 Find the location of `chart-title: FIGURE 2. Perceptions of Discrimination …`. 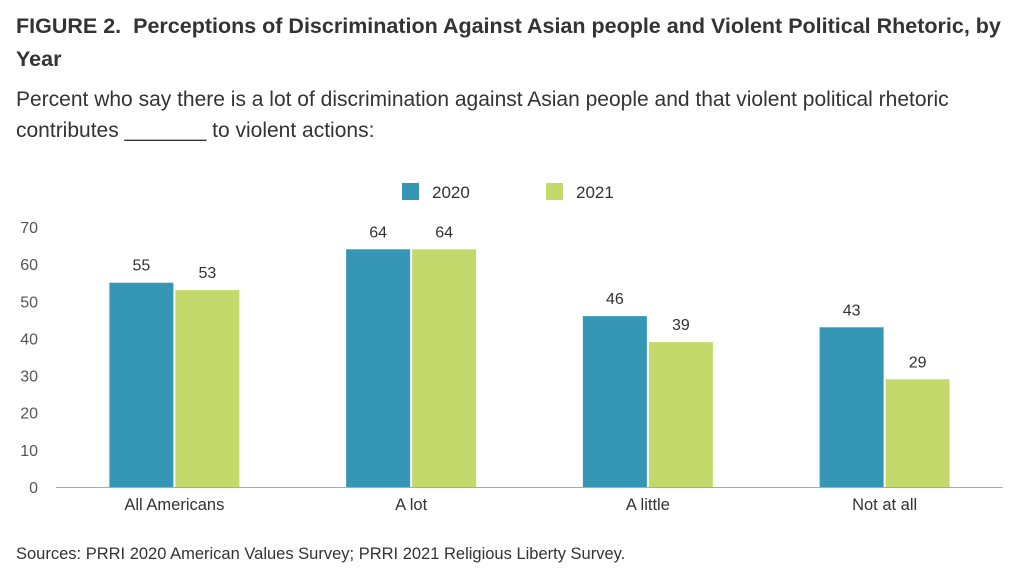

chart-title: FIGURE 2. Perceptions of Discrimination … is located at coordinates (511, 43).